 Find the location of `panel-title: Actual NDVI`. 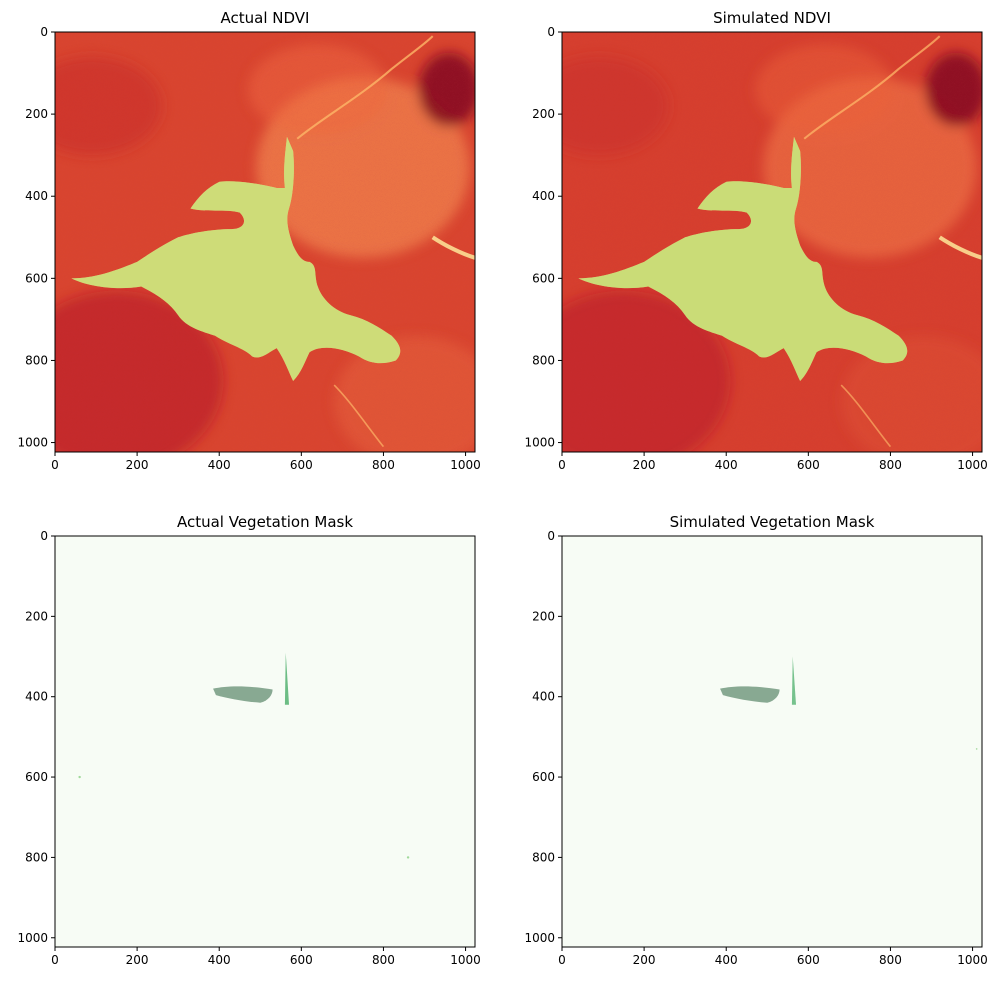

panel-title: Actual NDVI is located at coordinates (265, 18).